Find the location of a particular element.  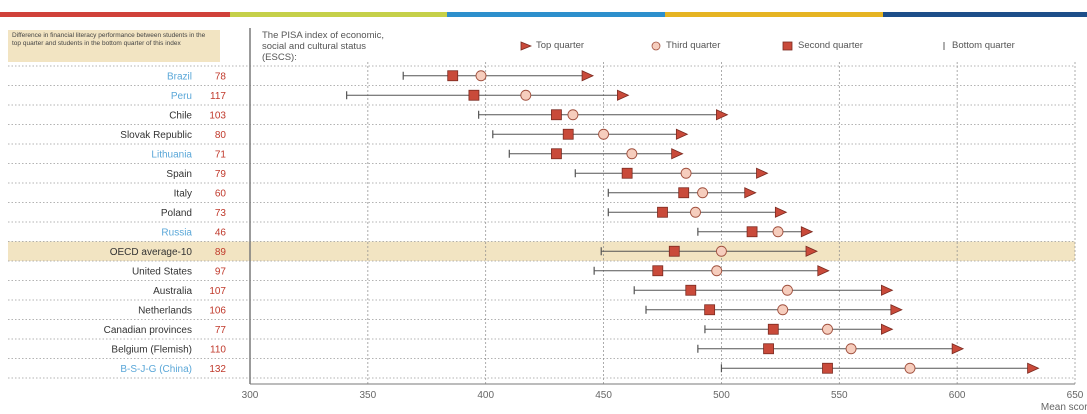

difference-value: 79 is located at coordinates (221, 174).